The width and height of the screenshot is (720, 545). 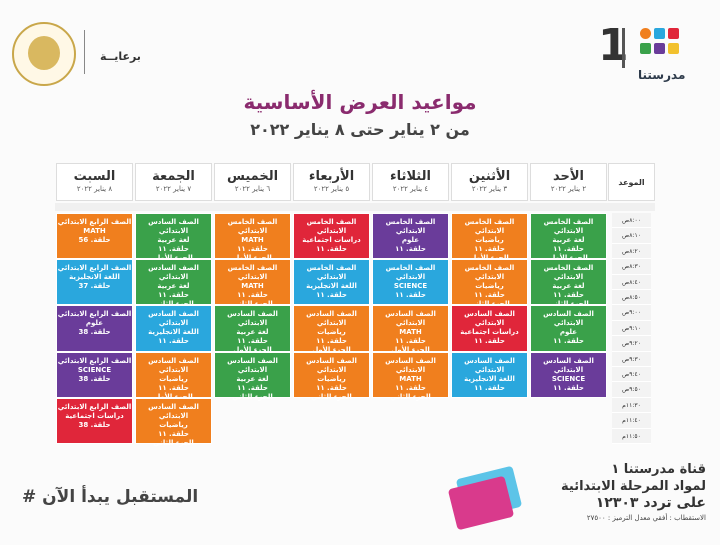 I want to click on day-date: ٣ يناير ٢٠٢٢, so click(x=489, y=189).